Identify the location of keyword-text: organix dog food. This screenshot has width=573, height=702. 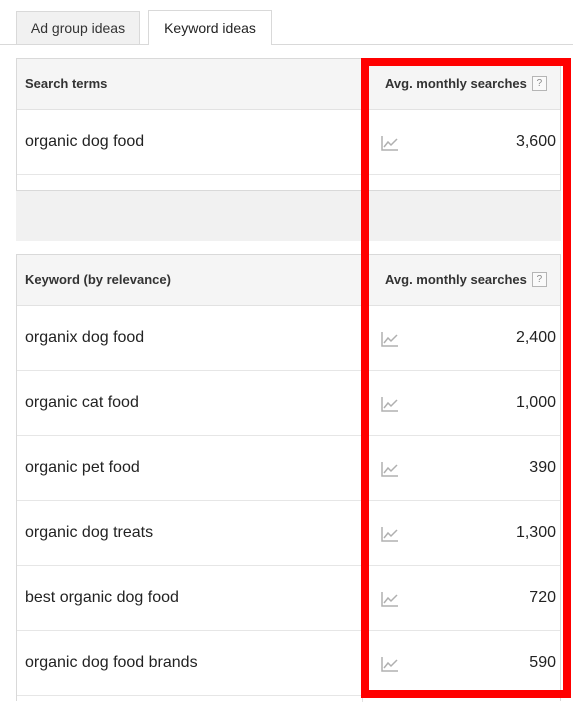
(85, 337).